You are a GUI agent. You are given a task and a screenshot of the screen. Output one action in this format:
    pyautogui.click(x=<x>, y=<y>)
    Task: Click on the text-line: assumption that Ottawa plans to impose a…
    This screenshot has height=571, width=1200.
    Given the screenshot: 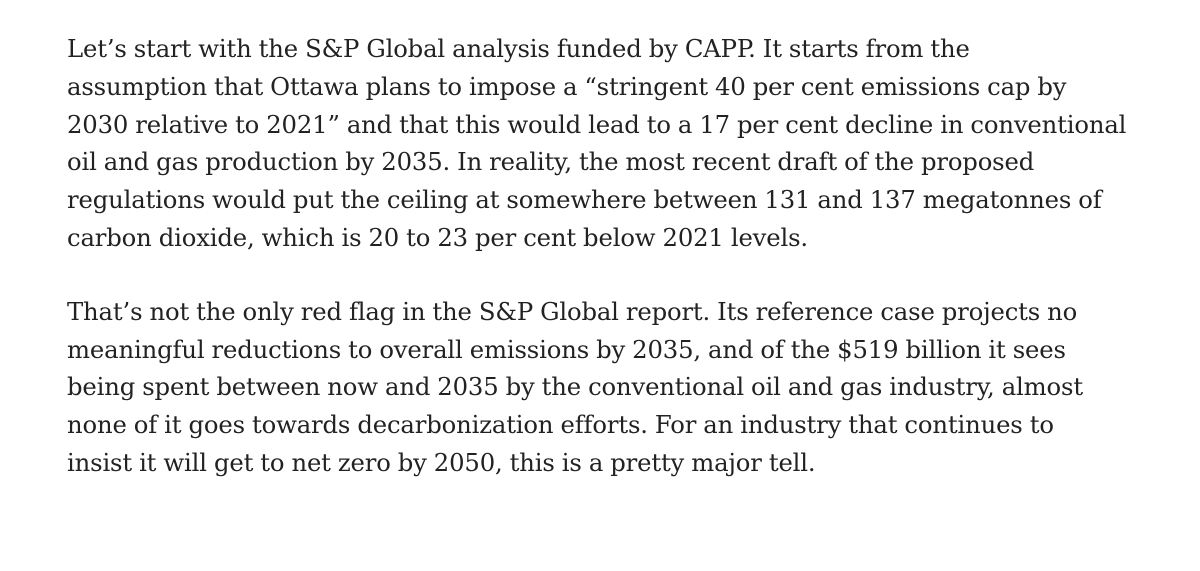 What is the action you would take?
    pyautogui.click(x=567, y=86)
    